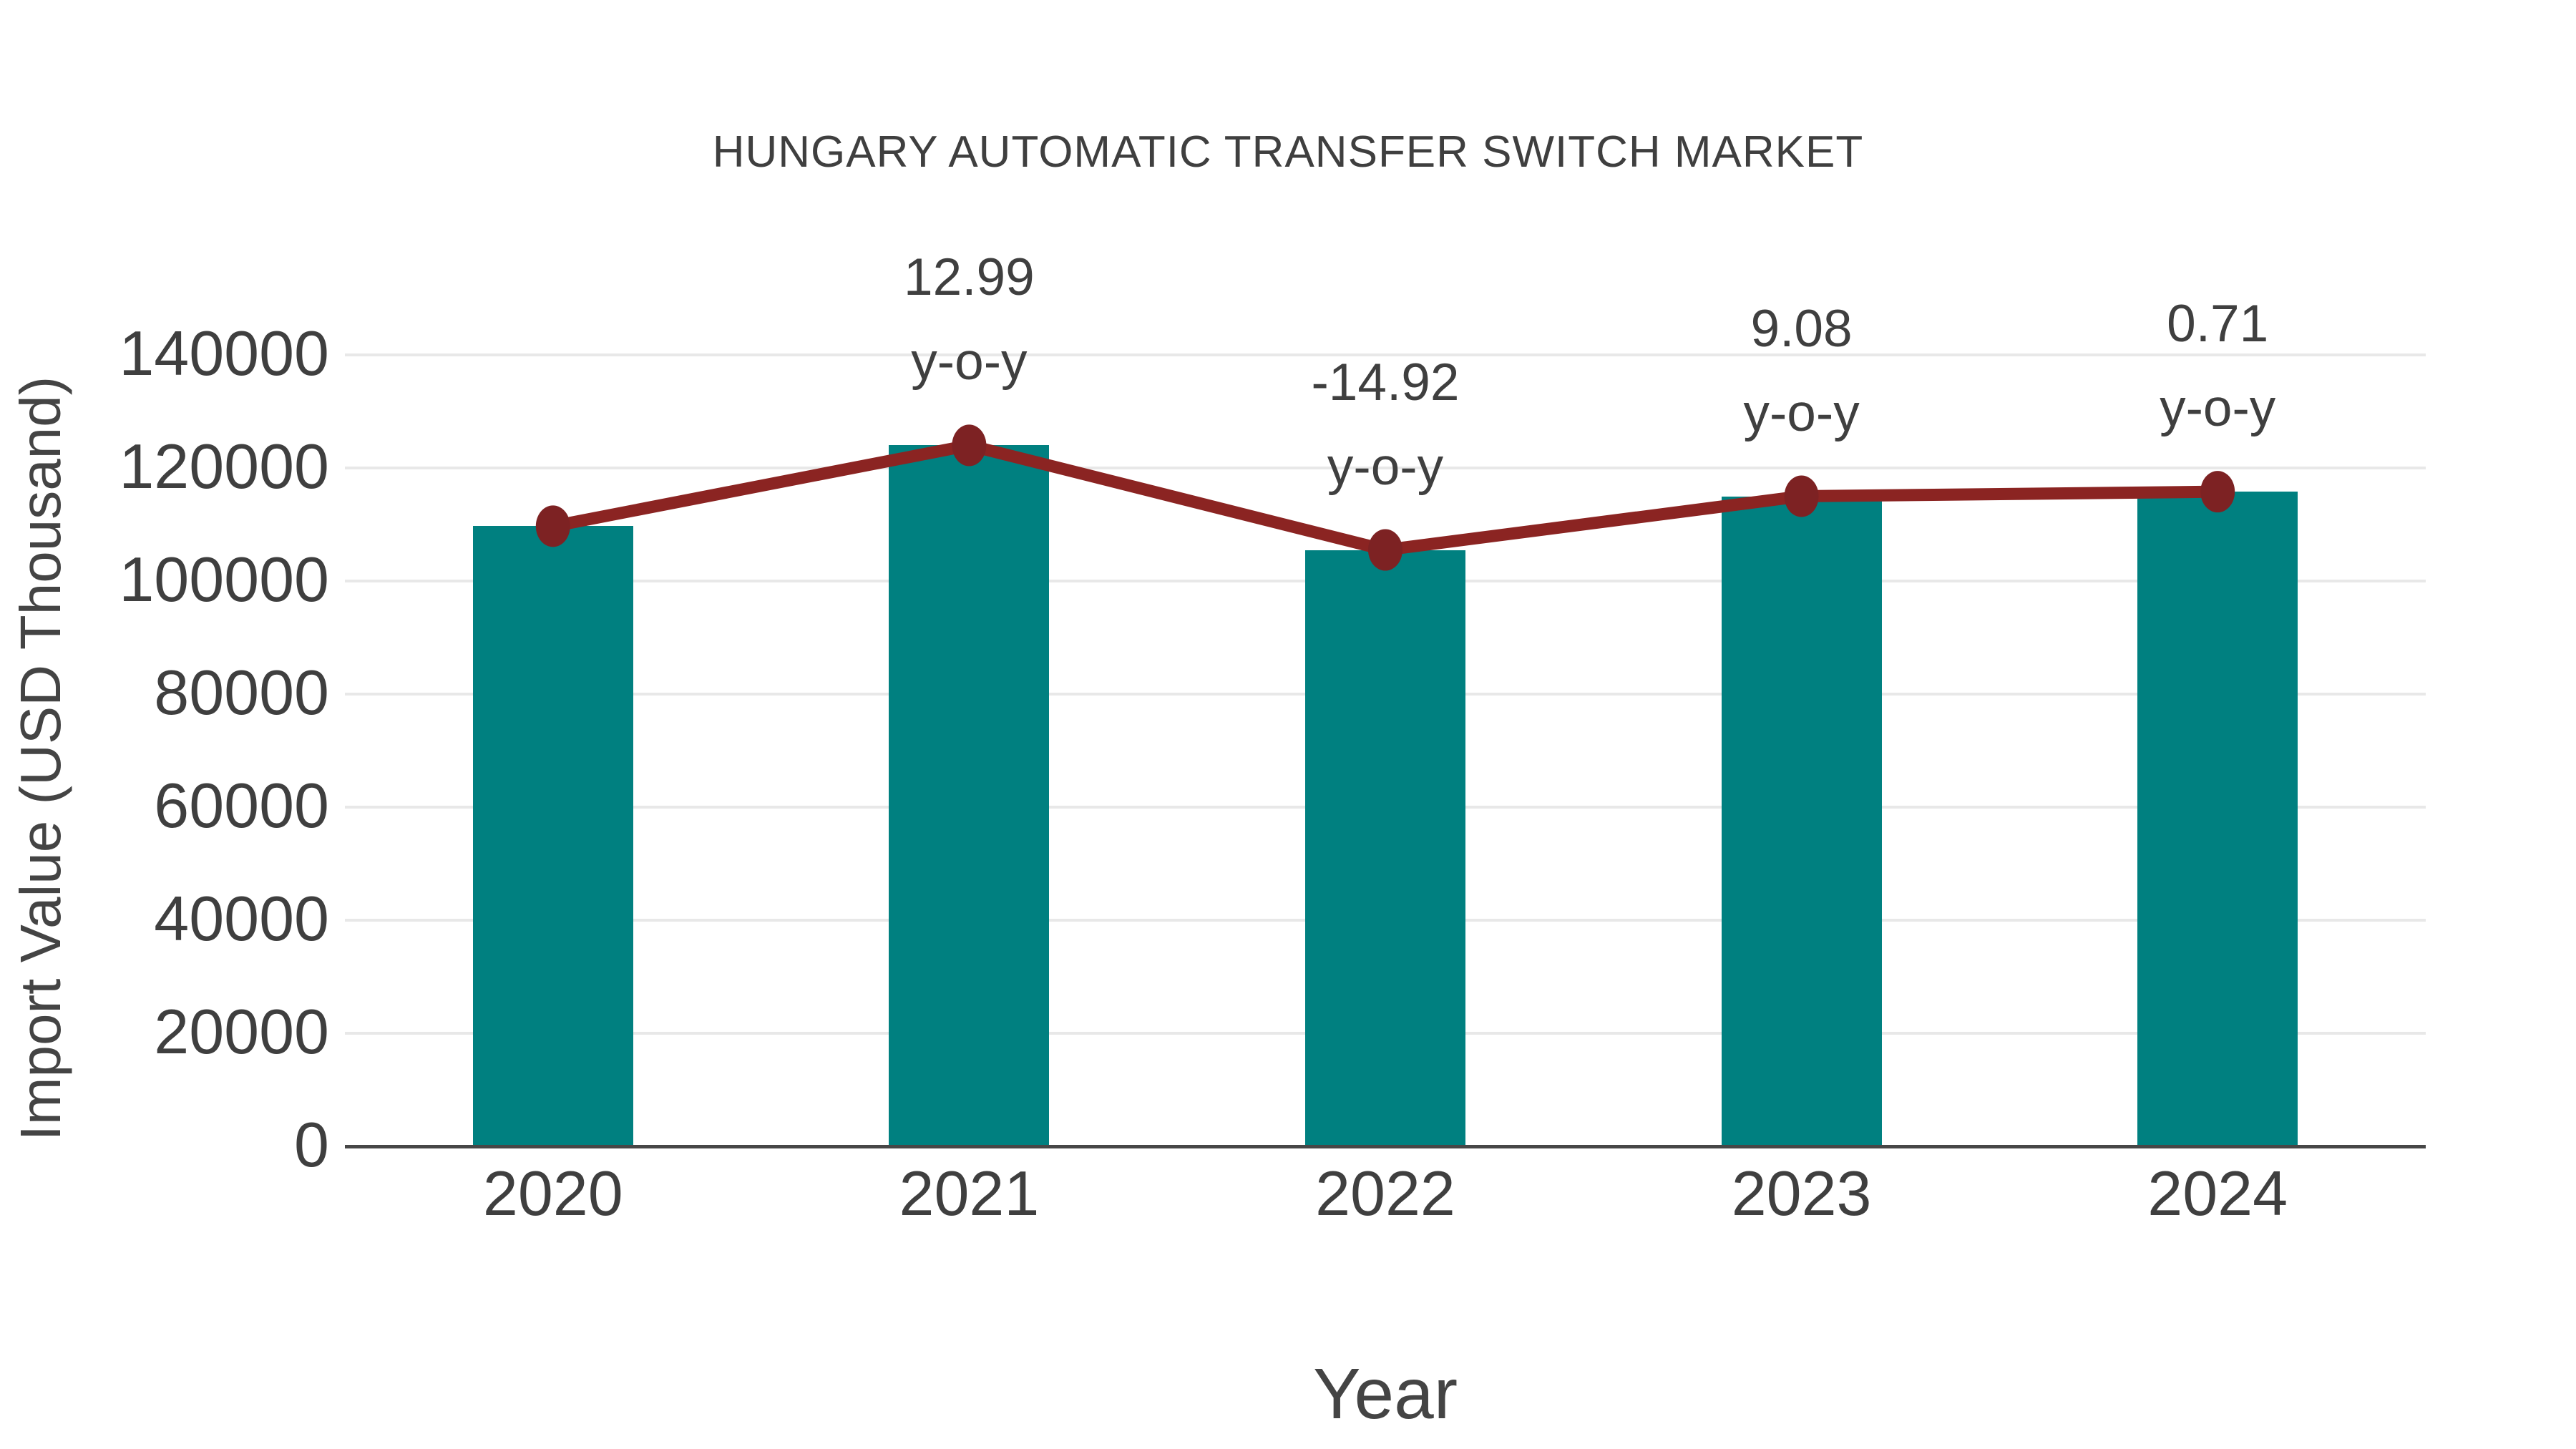 The height and width of the screenshot is (1449, 2576). I want to click on yoy-marker-2022, so click(1385, 550).